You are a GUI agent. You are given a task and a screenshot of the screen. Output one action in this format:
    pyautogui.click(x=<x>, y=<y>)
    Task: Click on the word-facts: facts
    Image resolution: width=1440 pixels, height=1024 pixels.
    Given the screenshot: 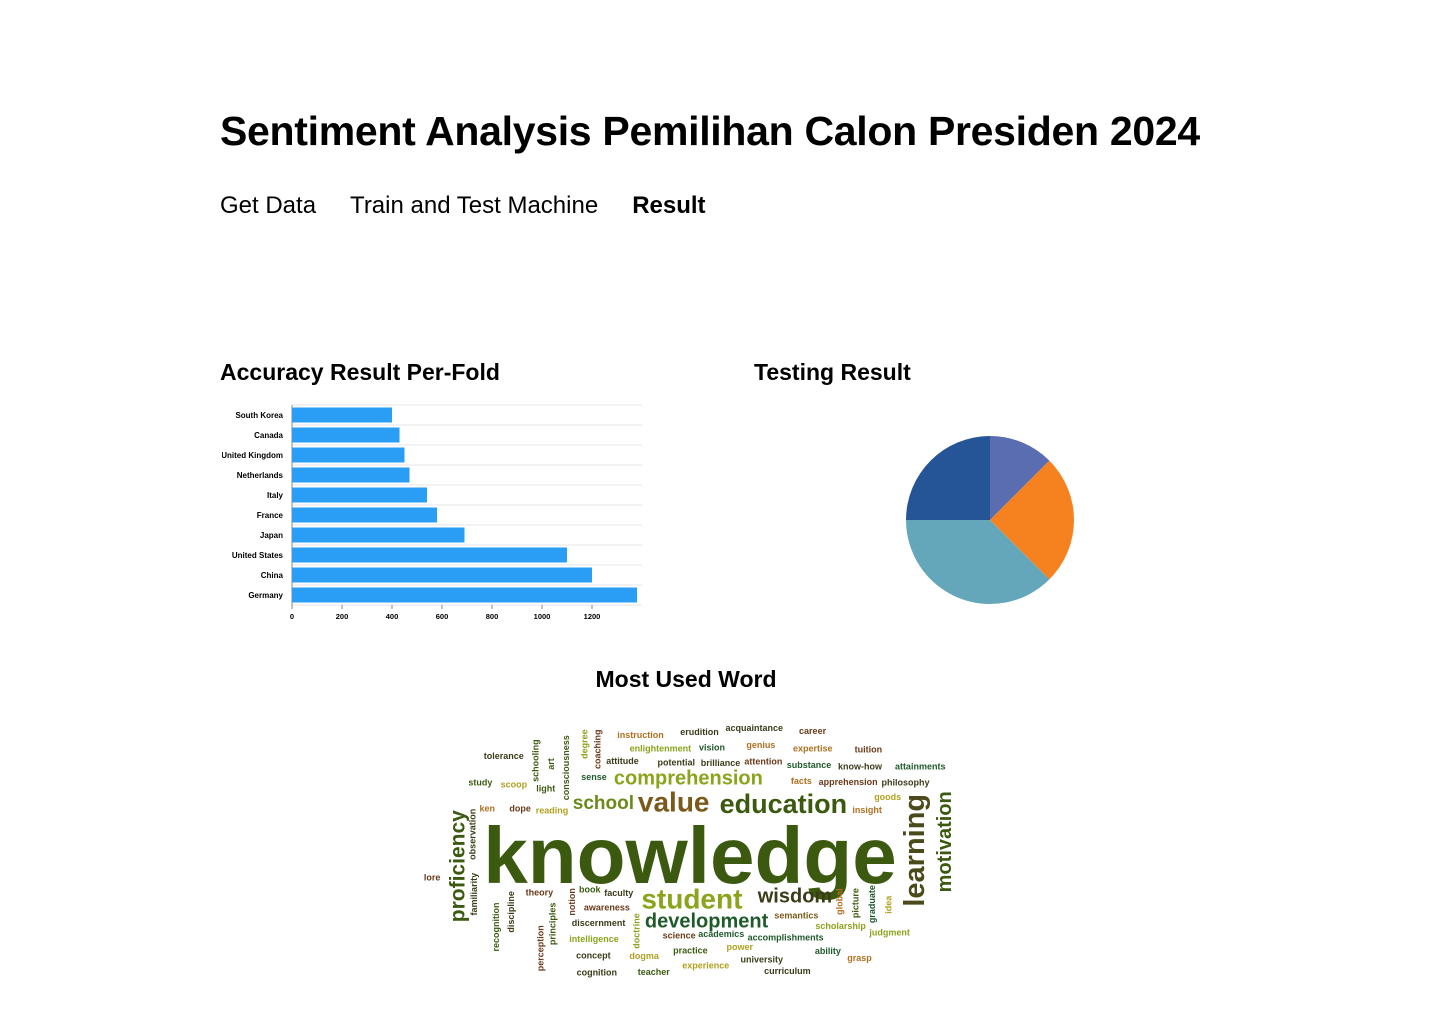 What is the action you would take?
    pyautogui.click(x=801, y=781)
    